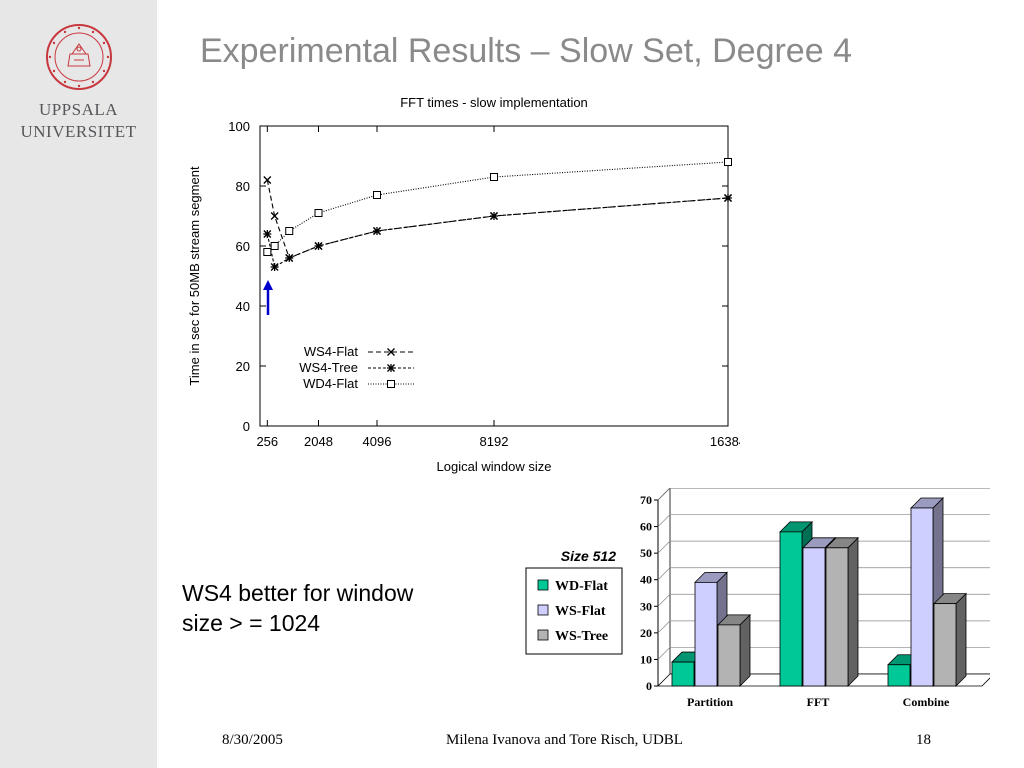 The image size is (1024, 768). Describe the element at coordinates (377, 441) in the screenshot. I see `x-tick-label: 4096` at that location.